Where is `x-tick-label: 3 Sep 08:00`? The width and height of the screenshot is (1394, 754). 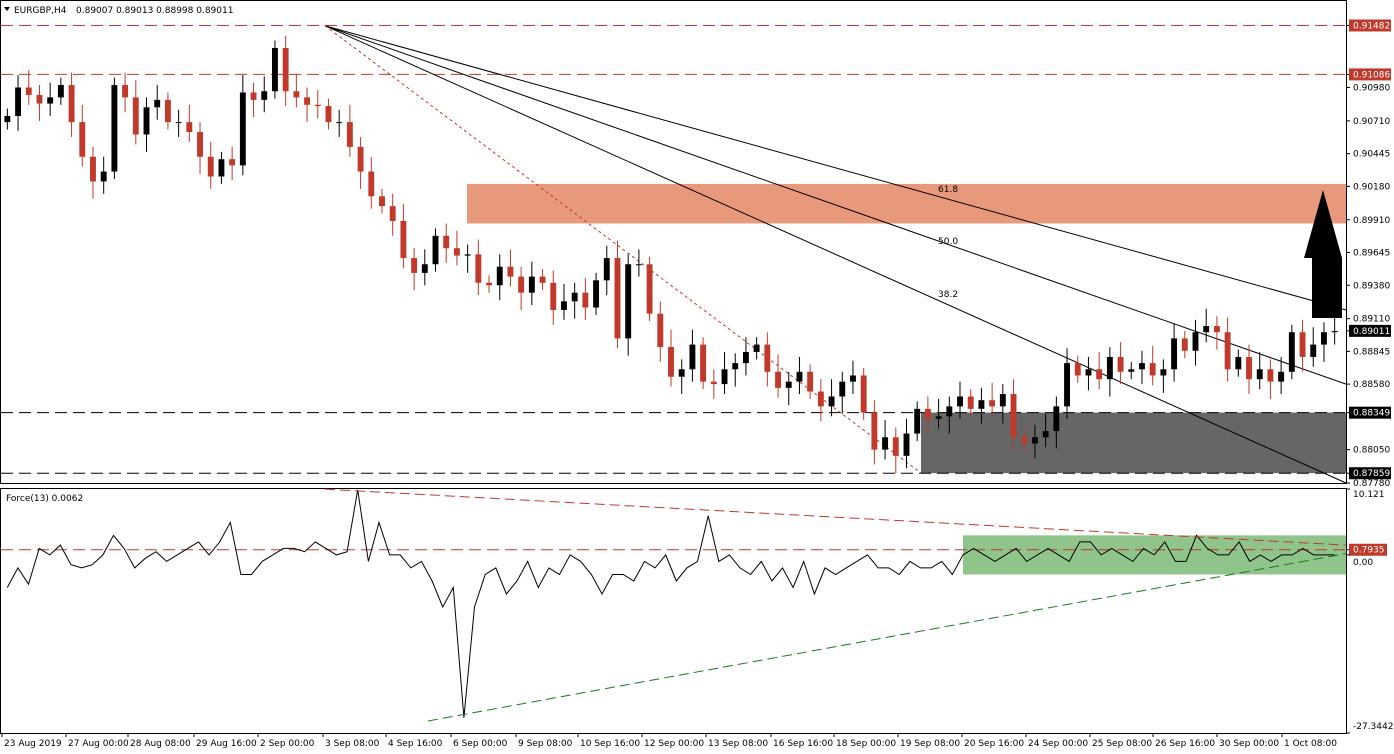
x-tick-label: 3 Sep 08:00 is located at coordinates (352, 744).